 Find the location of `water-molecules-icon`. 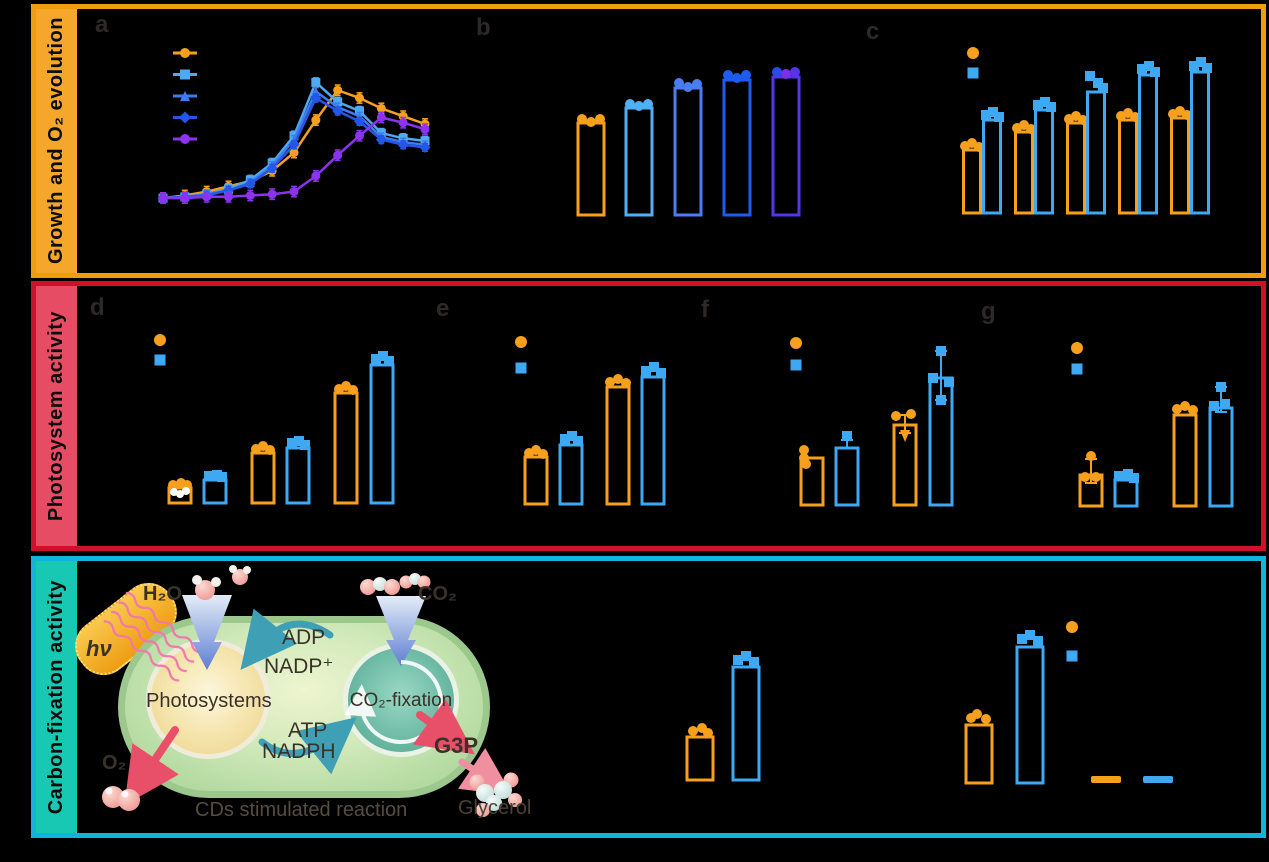

water-molecules-icon is located at coordinates (221, 582).